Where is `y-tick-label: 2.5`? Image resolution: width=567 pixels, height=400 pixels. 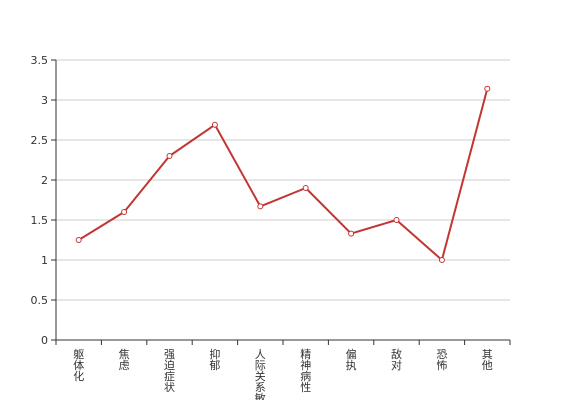 y-tick-label: 2.5 is located at coordinates (40, 140).